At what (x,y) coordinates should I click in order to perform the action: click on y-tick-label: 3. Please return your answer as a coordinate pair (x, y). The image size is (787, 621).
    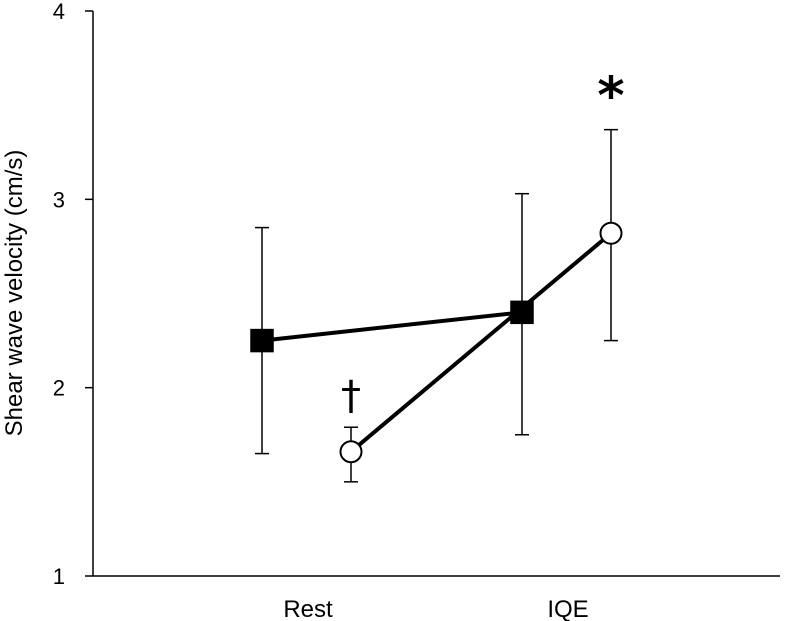
    Looking at the image, I should click on (59, 199).